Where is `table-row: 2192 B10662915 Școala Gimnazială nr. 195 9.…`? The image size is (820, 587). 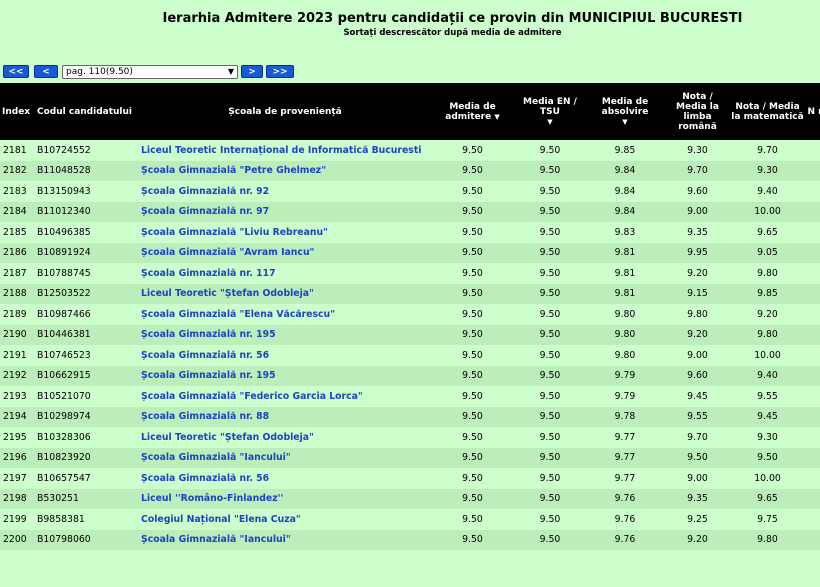
table-row: 2192 B10662915 Școala Gimnazială nr. 195 9.… is located at coordinates (410, 375).